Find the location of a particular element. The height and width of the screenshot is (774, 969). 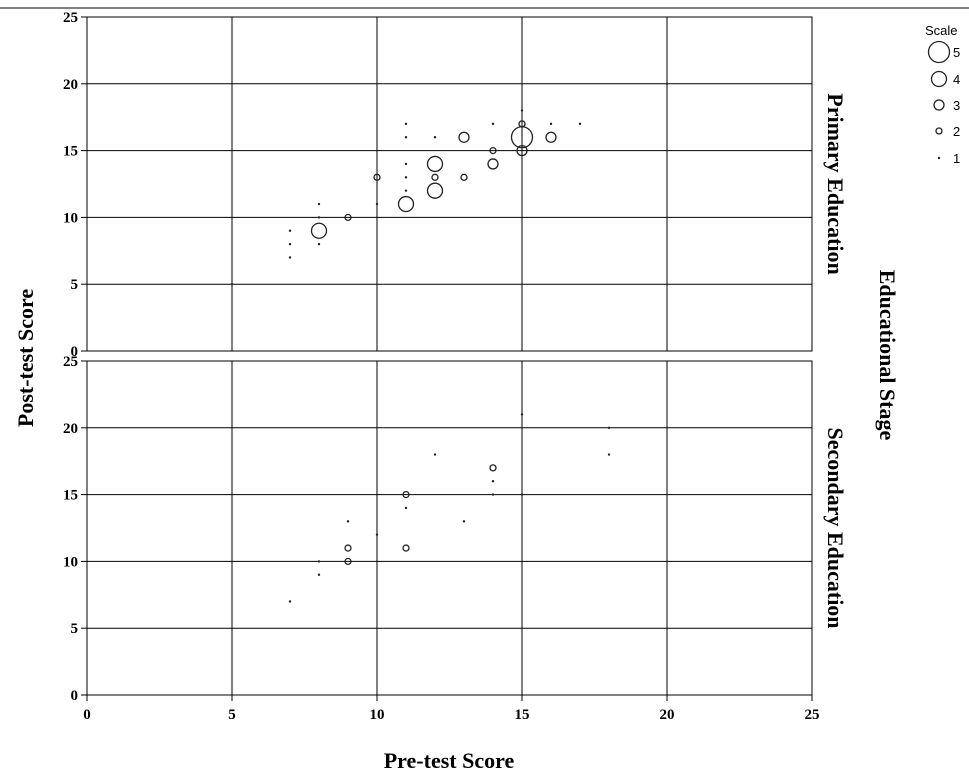

legend-label: 2 is located at coordinates (956, 131).